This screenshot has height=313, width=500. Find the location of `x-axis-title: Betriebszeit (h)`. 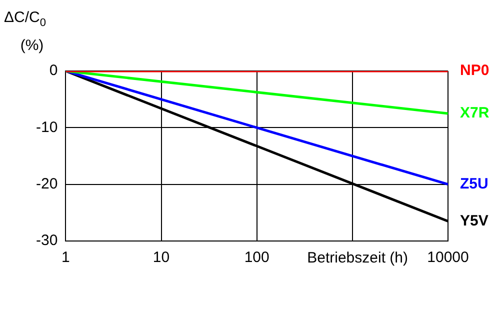

x-axis-title: Betriebszeit (h) is located at coordinates (357, 258).